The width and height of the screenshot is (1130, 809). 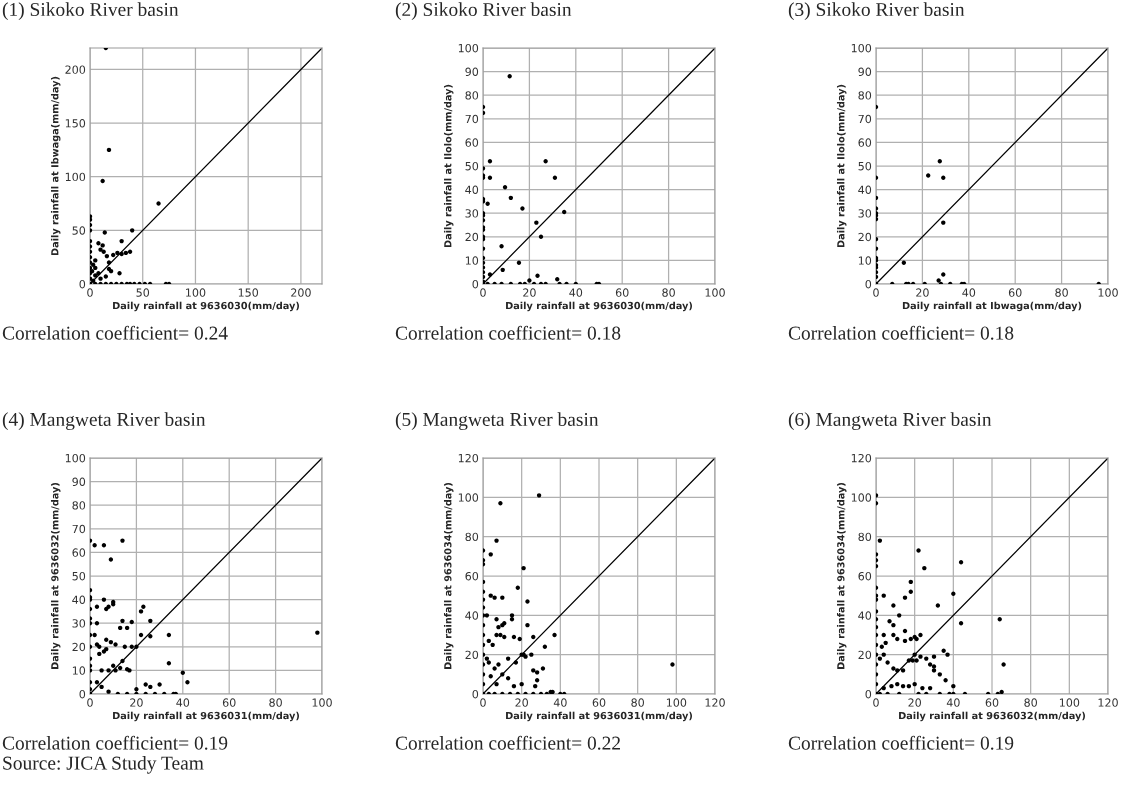 I want to click on x-tick-label: 150, so click(x=248, y=292).